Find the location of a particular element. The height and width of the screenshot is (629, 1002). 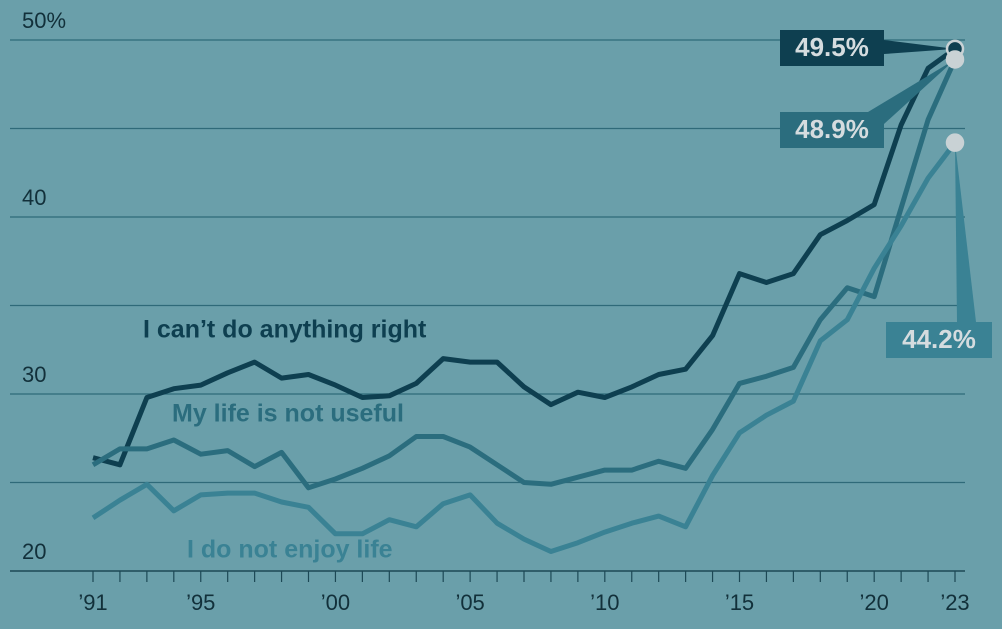

y-tick-label: 40 is located at coordinates (34, 197).